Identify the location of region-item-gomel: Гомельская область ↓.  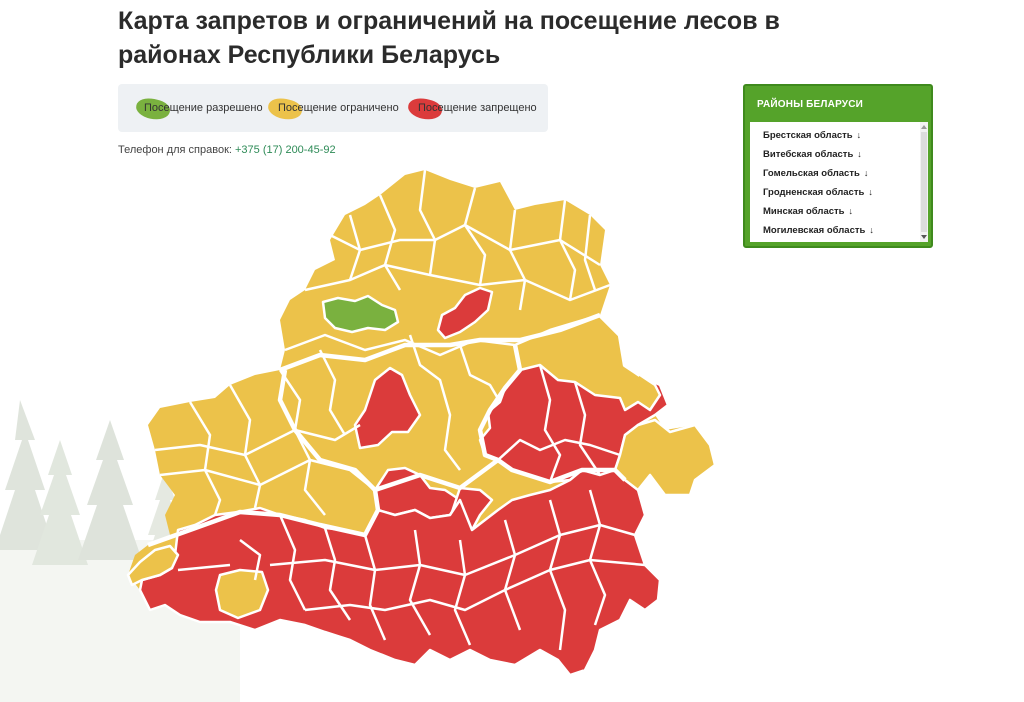
(815, 173).